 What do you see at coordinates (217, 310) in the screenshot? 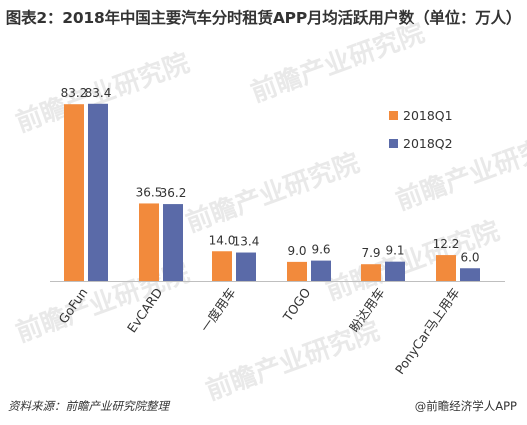
I see `category-label: 一度用车` at bounding box center [217, 310].